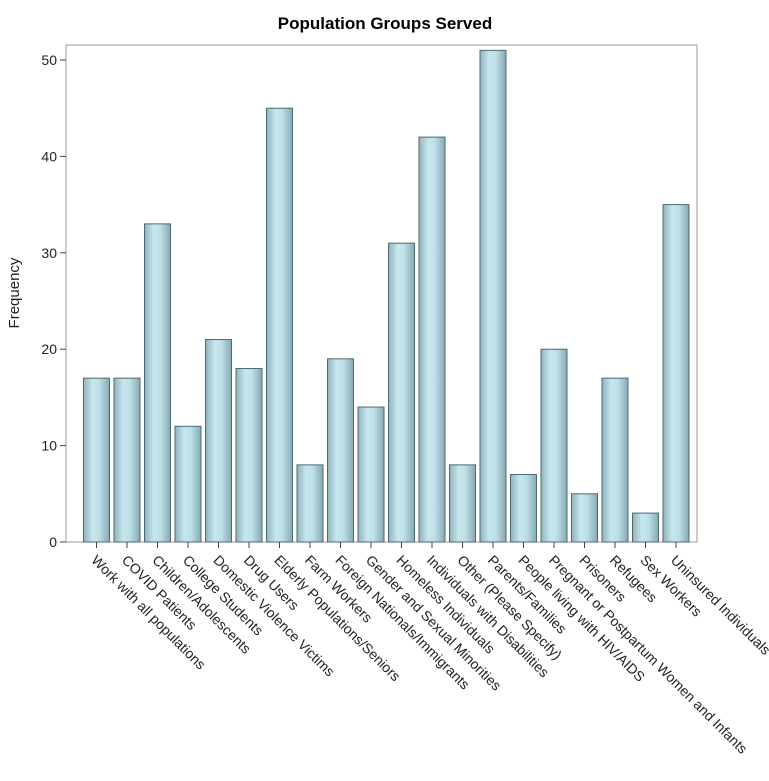 The height and width of the screenshot is (781, 769). What do you see at coordinates (49, 253) in the screenshot?
I see `y-tick-label-3: 30` at bounding box center [49, 253].